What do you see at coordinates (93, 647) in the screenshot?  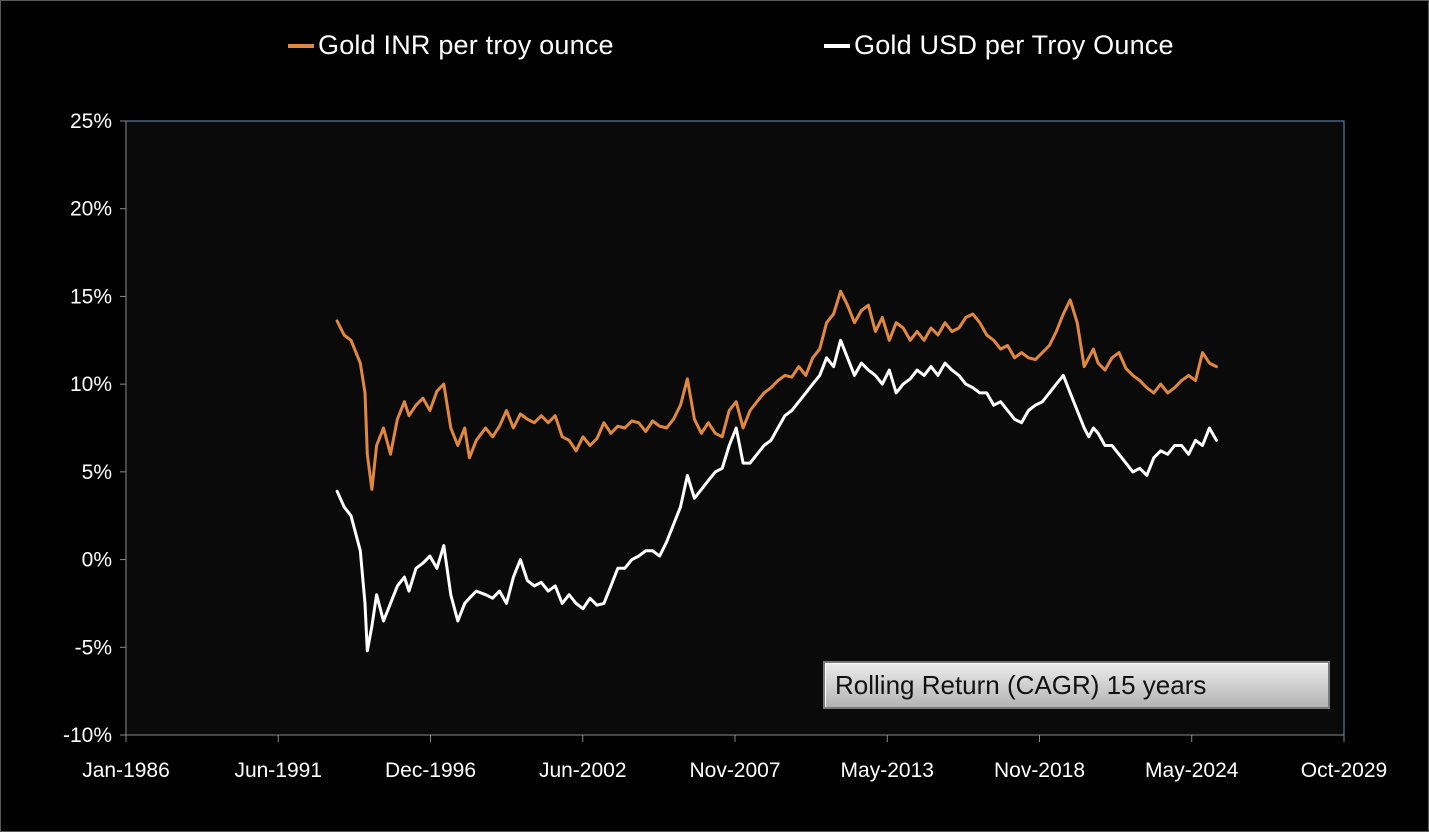 I see `y-tick-label: -5%` at bounding box center [93, 647].